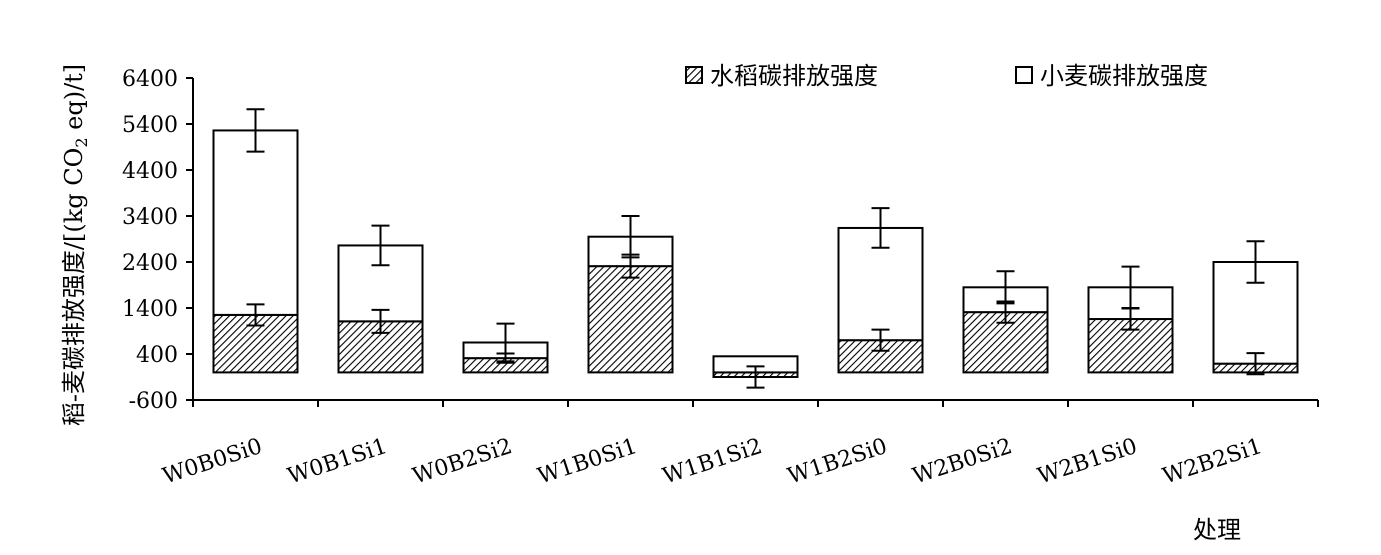 The image size is (1381, 555). What do you see at coordinates (794, 76) in the screenshot?
I see `legend-label-rice: 水稻碳排放强度` at bounding box center [794, 76].